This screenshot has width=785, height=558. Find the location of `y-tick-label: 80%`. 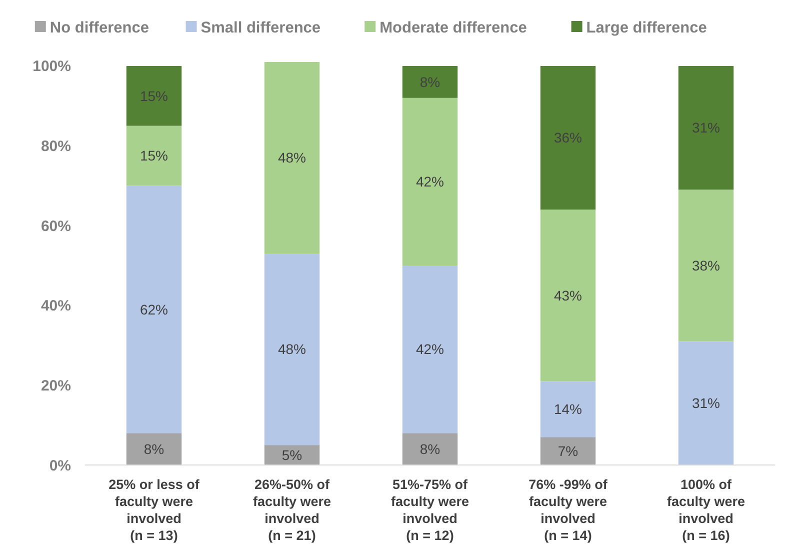

y-tick-label: 80% is located at coordinates (55, 147).